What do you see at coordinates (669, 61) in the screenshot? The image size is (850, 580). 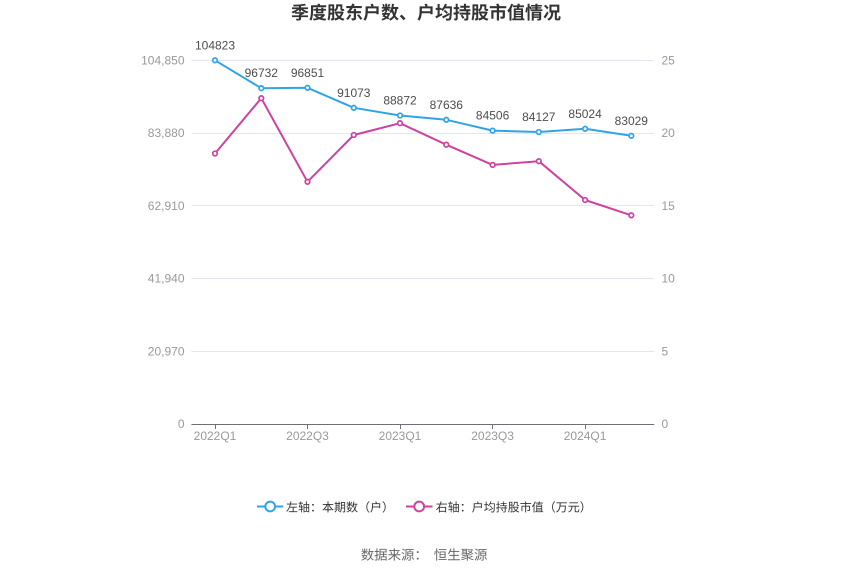 I see `svg-text: 25` at bounding box center [669, 61].